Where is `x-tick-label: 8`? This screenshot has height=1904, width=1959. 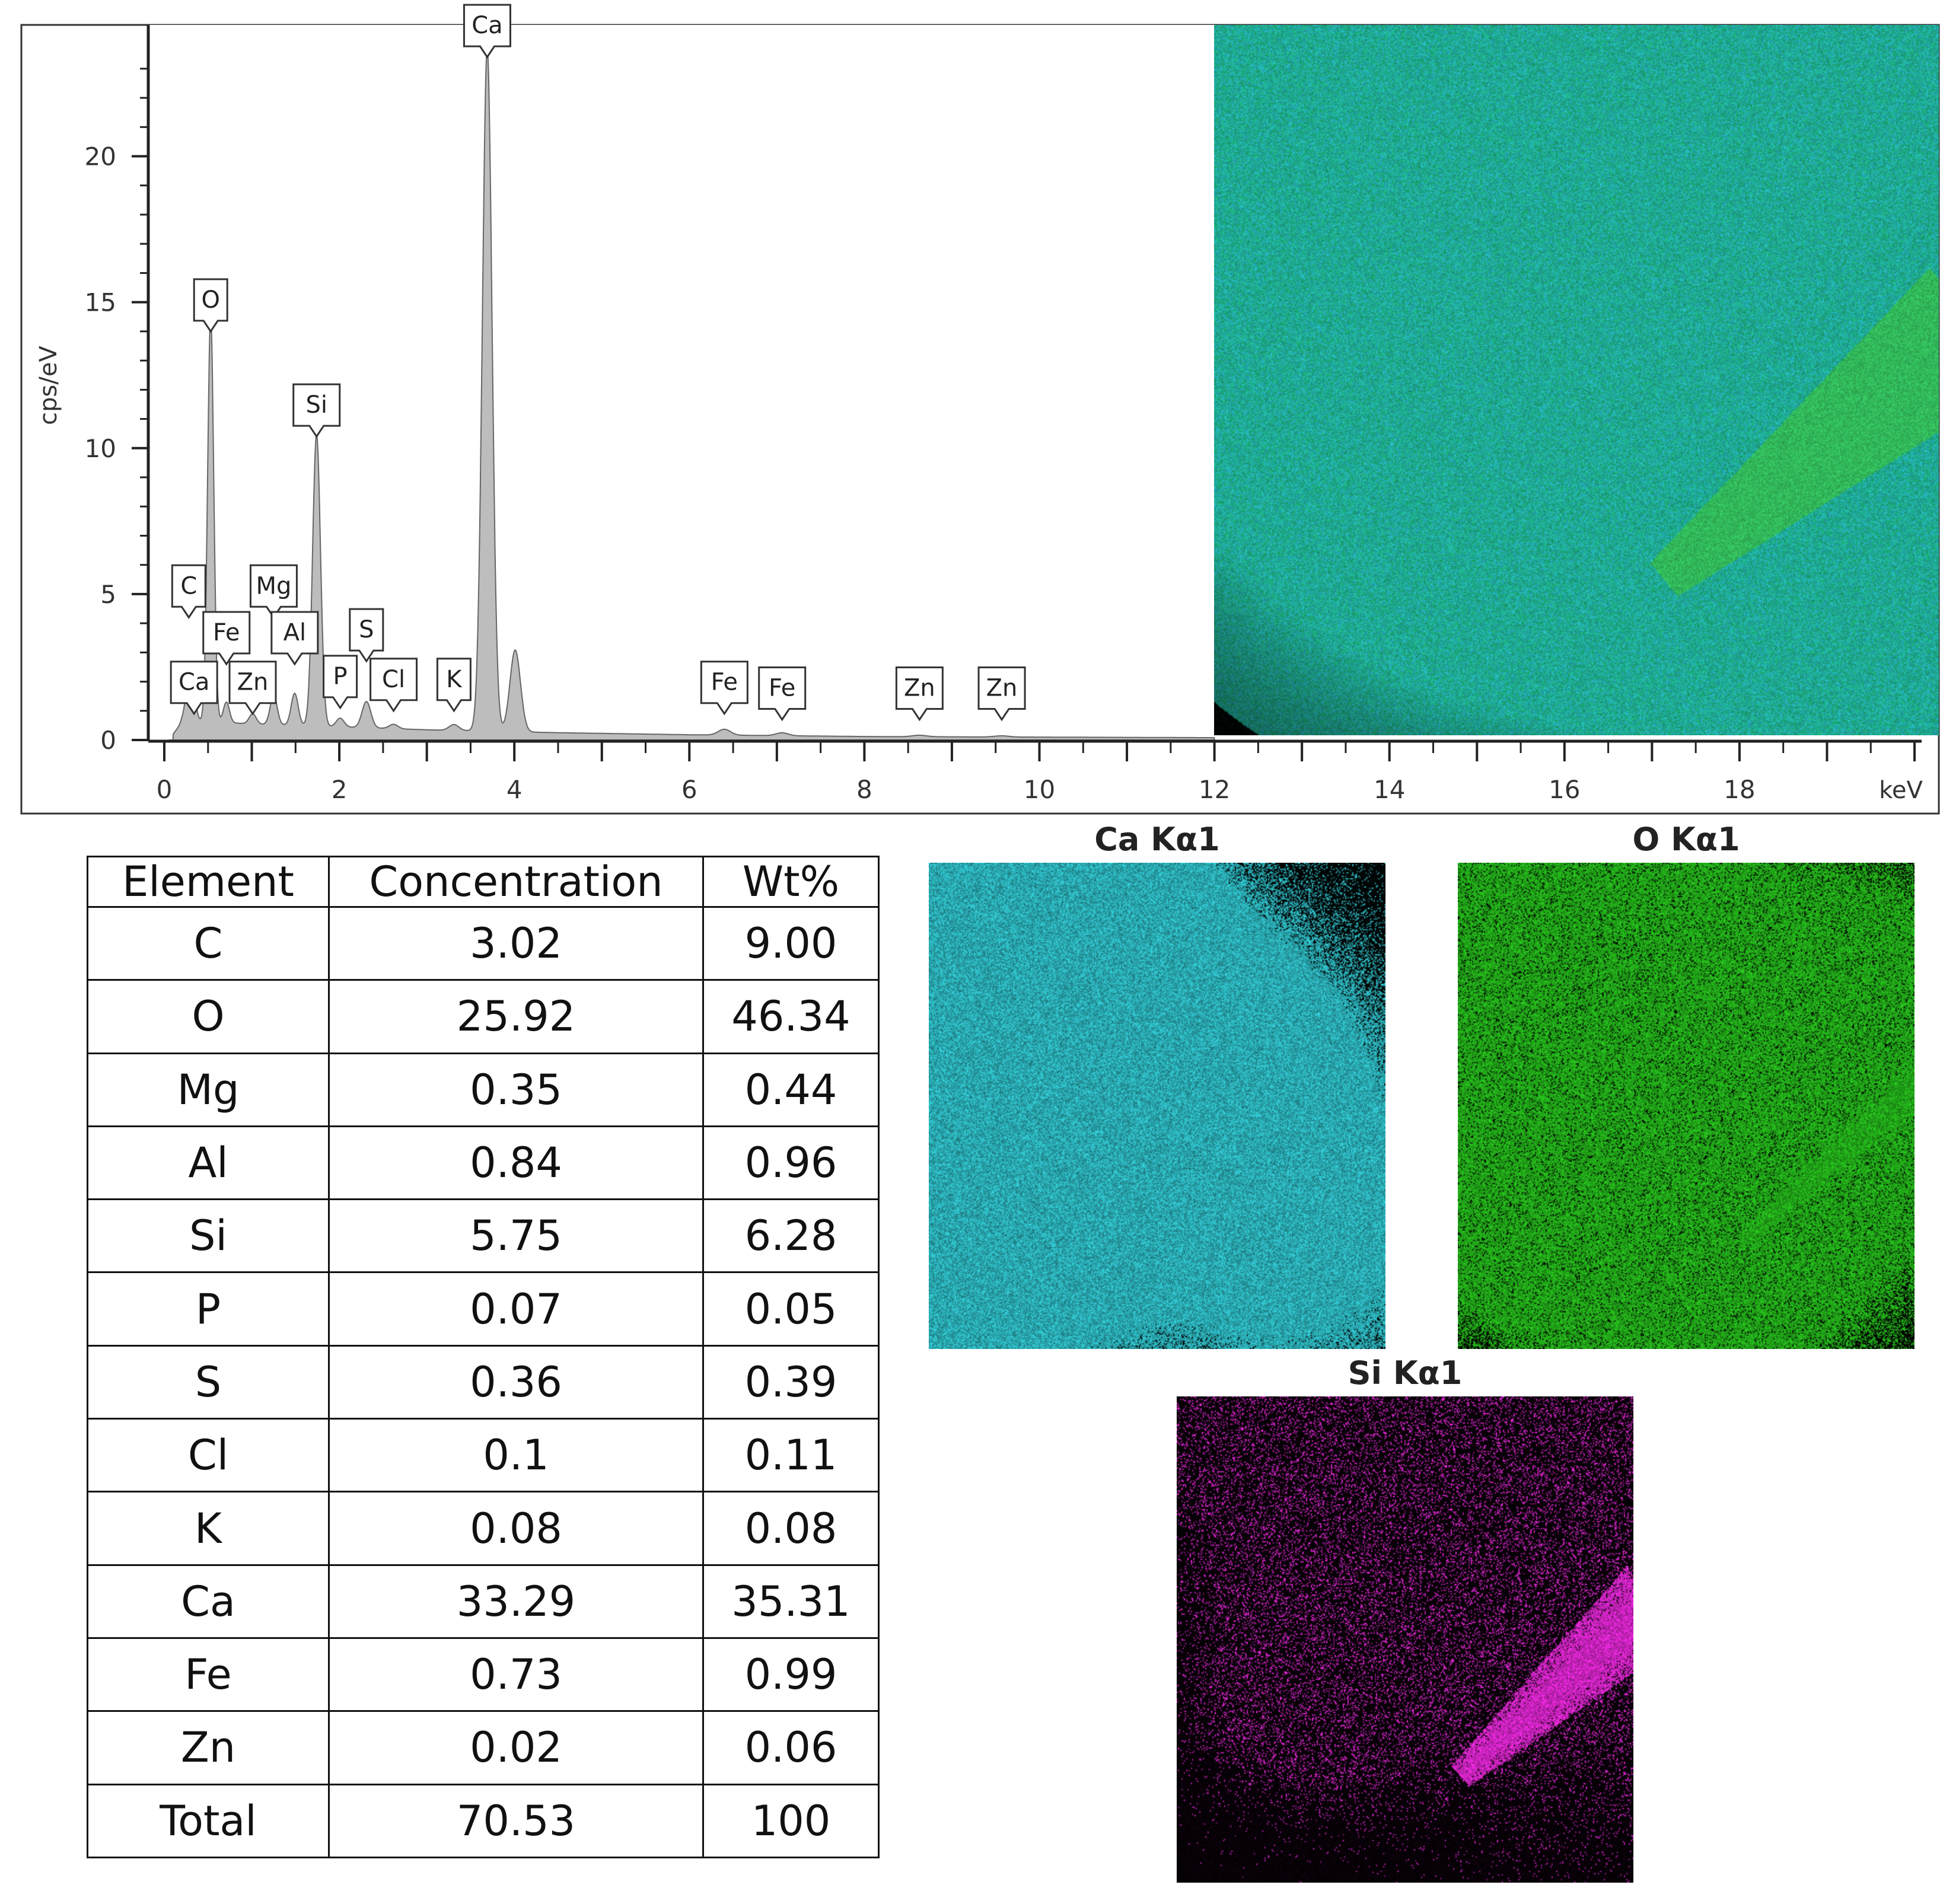 x-tick-label: 8 is located at coordinates (864, 789).